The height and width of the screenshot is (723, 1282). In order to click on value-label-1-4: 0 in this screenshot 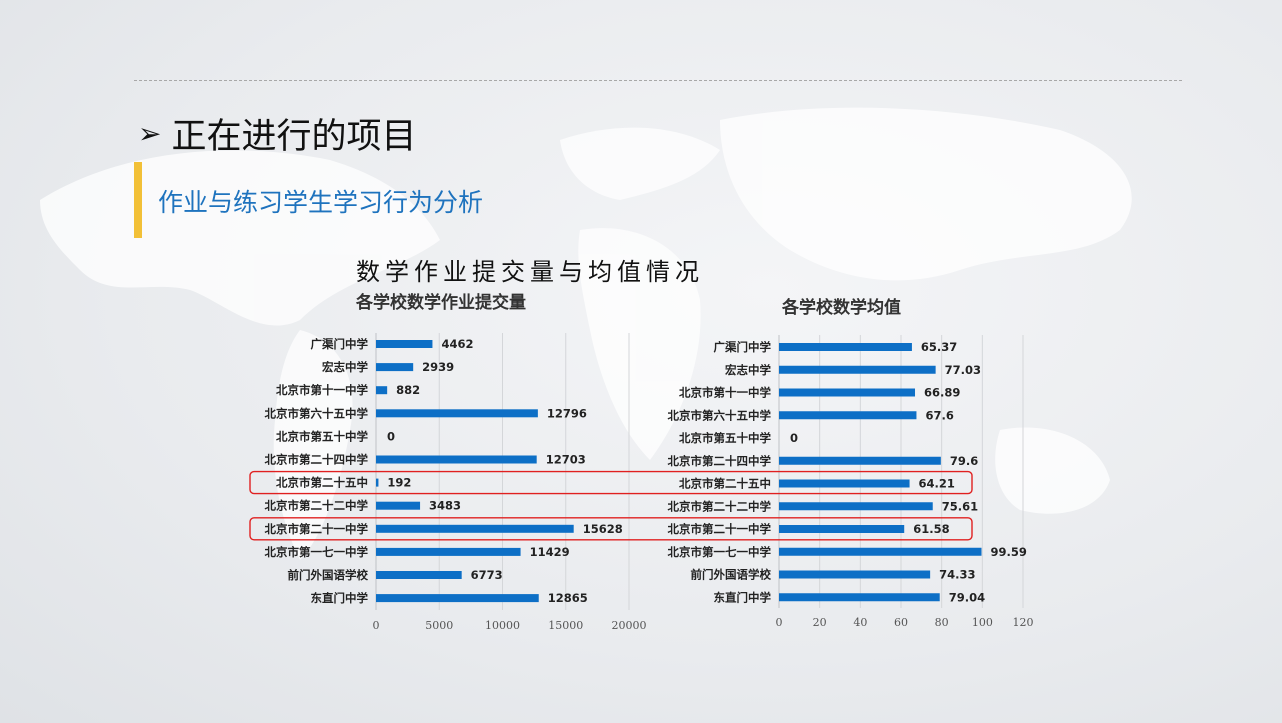, I will do `click(794, 438)`.